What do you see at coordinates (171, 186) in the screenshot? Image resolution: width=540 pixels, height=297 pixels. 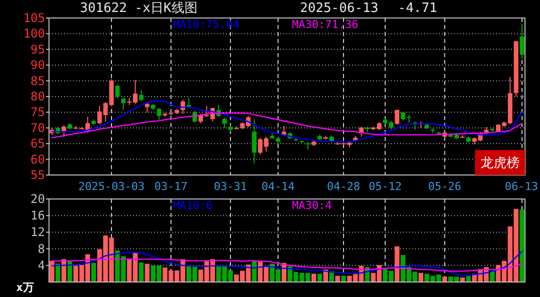 I see `x-tick-label: 03-17` at bounding box center [171, 186].